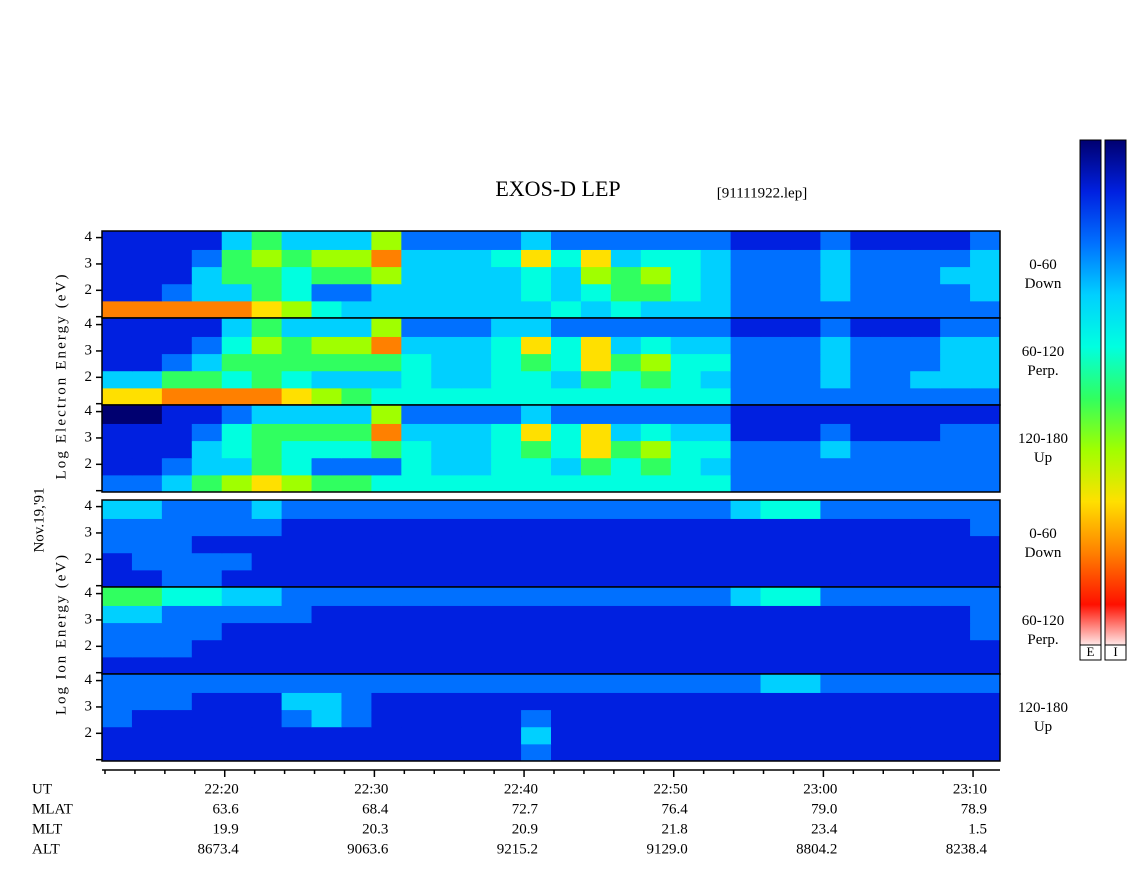 Image resolution: width=1130 pixels, height=875 pixels. What do you see at coordinates (1115, 651) in the screenshot?
I see `colorbar-label: I` at bounding box center [1115, 651].